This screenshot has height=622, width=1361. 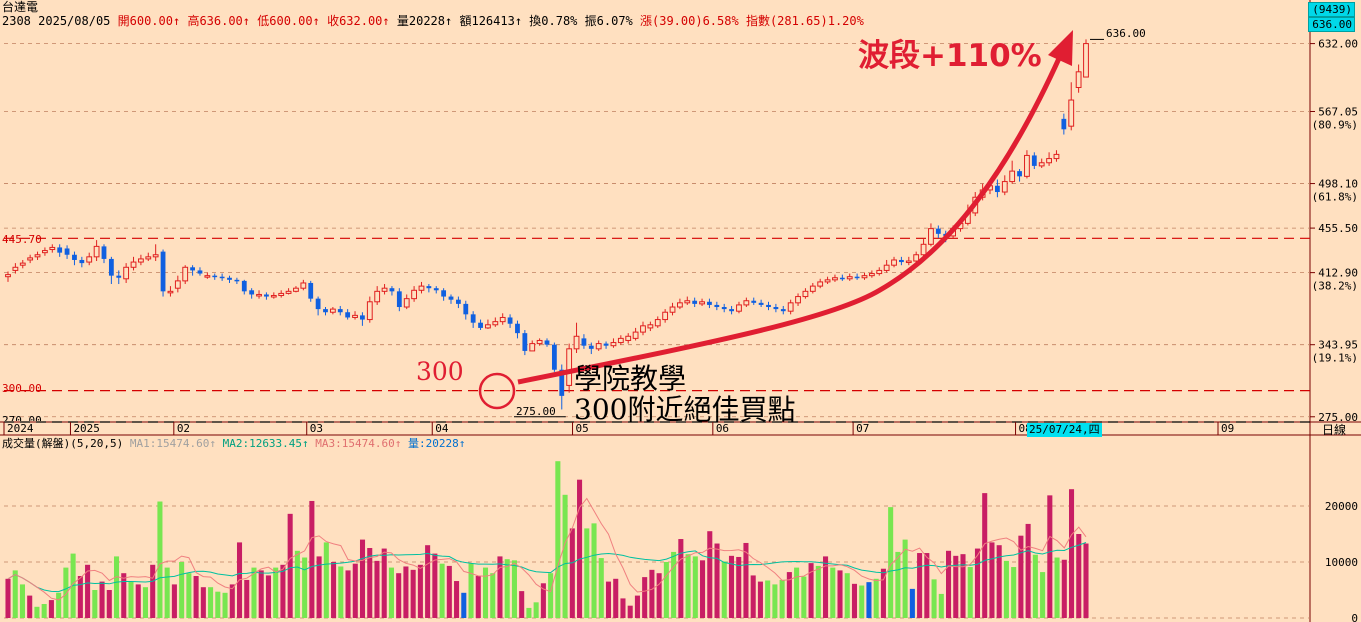 What do you see at coordinates (22, 388) in the screenshot?
I see `ref-low-label: 300.00` at bounding box center [22, 388].